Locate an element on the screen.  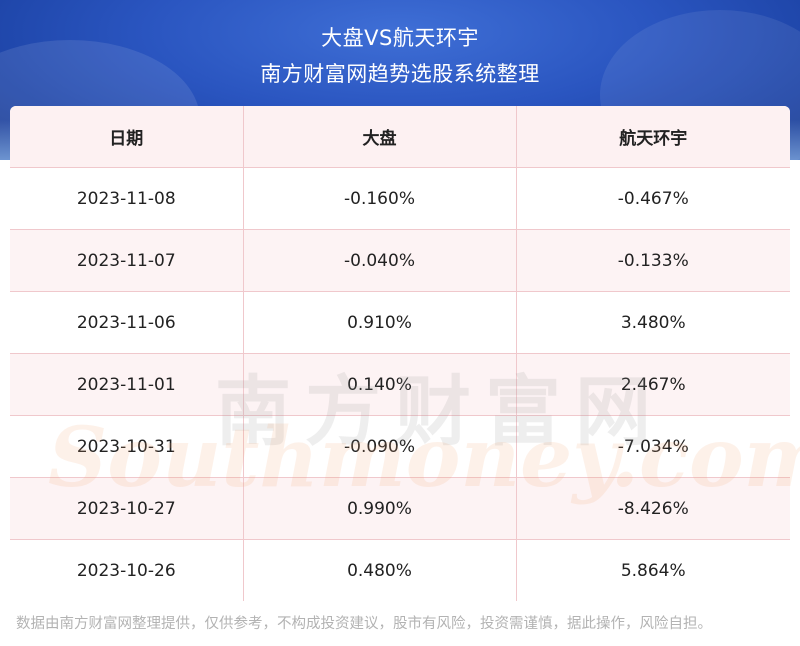
table-row: 2023-10-26 0.480% 5.864% is located at coordinates (400, 570).